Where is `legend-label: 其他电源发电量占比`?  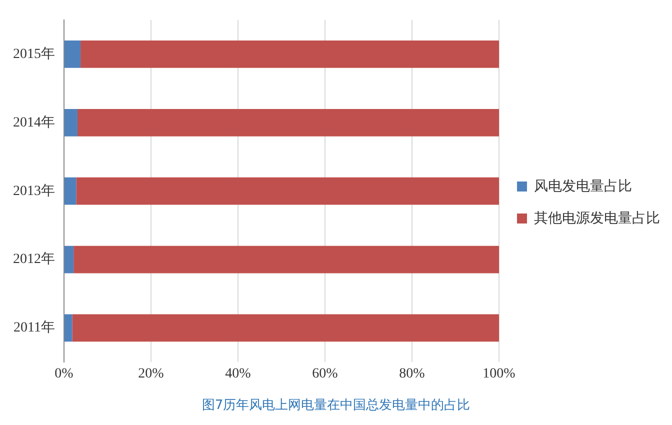
legend-label: 其他电源发电量占比 is located at coordinates (597, 217).